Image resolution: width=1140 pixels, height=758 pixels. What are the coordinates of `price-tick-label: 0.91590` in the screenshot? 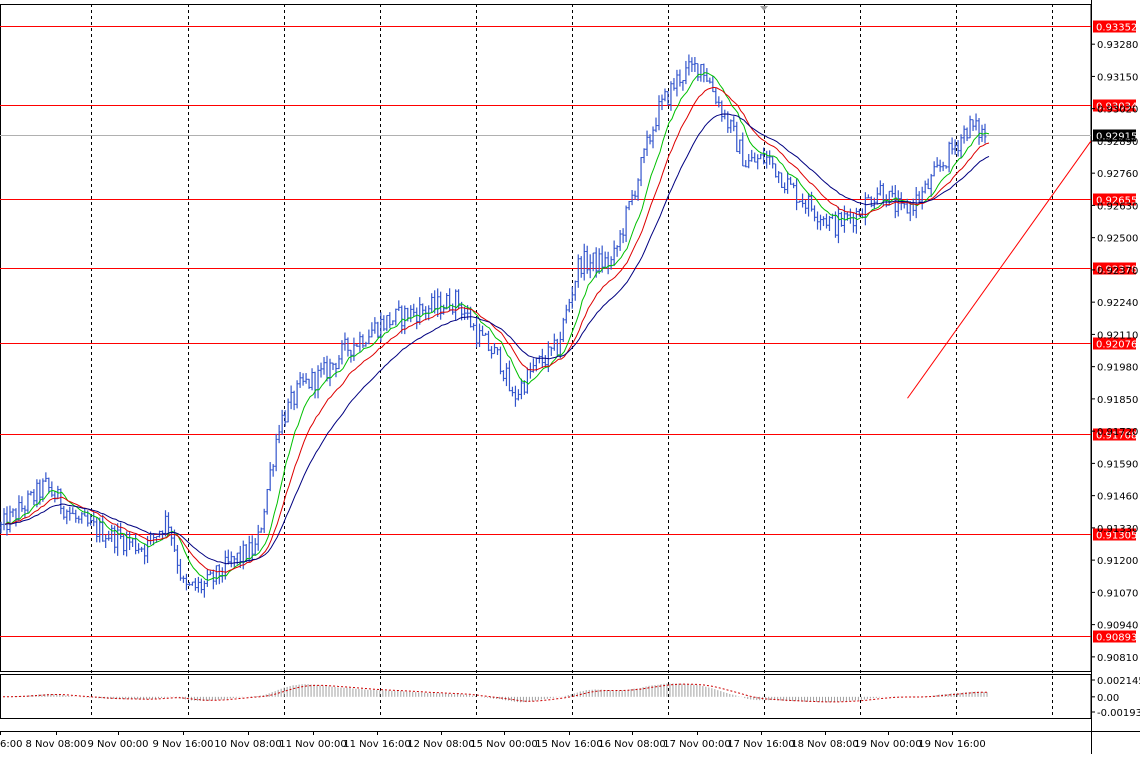 It's located at (1117, 464).